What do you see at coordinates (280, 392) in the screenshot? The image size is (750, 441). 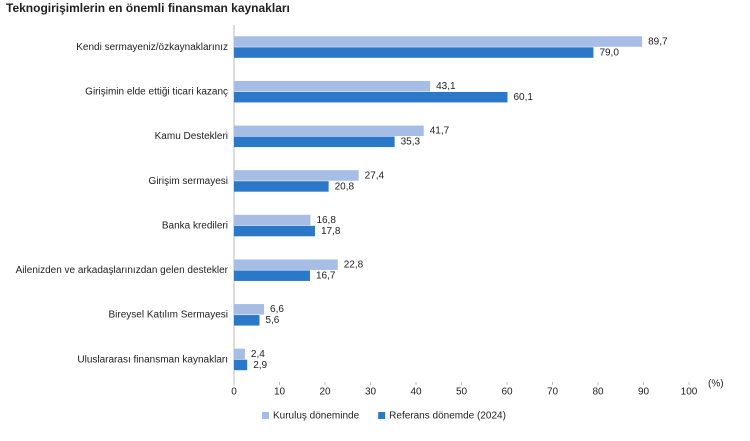 I see `x-tick-label: 10` at bounding box center [280, 392].